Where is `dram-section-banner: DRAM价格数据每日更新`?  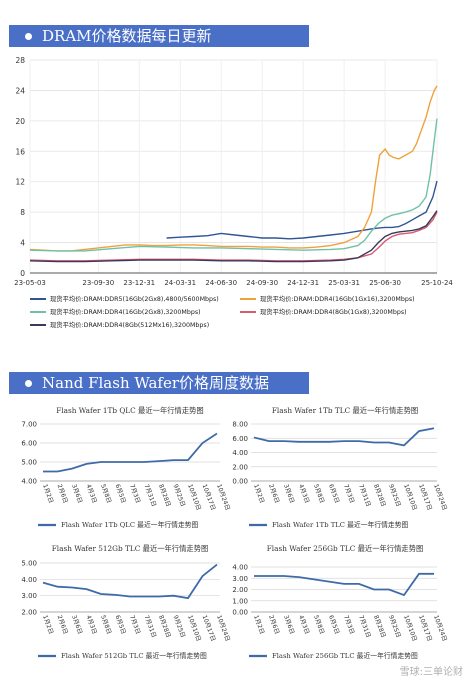
dram-section-banner: DRAM价格数据每日更新 is located at coordinates (159, 36).